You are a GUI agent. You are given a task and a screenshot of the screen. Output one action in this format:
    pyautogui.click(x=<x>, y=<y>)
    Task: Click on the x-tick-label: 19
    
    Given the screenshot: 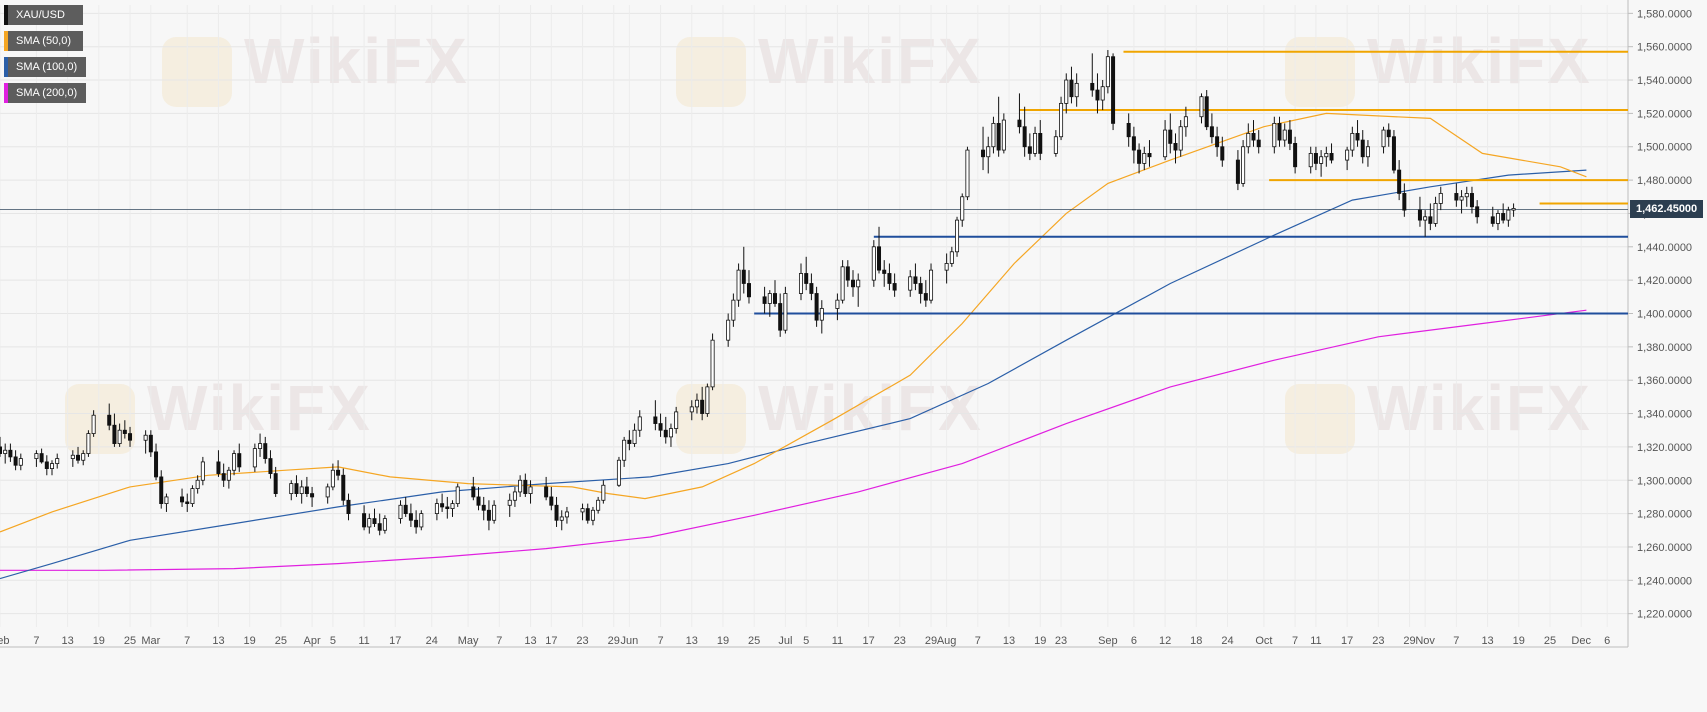 What is the action you would take?
    pyautogui.click(x=1519, y=641)
    